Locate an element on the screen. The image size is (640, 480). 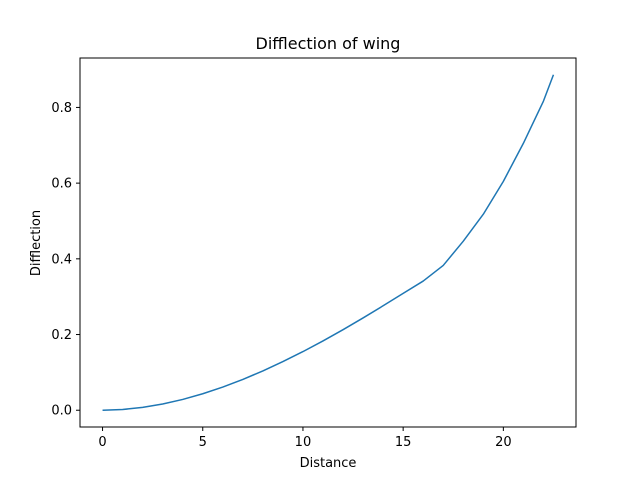
y-tick-label: 0.2 is located at coordinates (61, 335).